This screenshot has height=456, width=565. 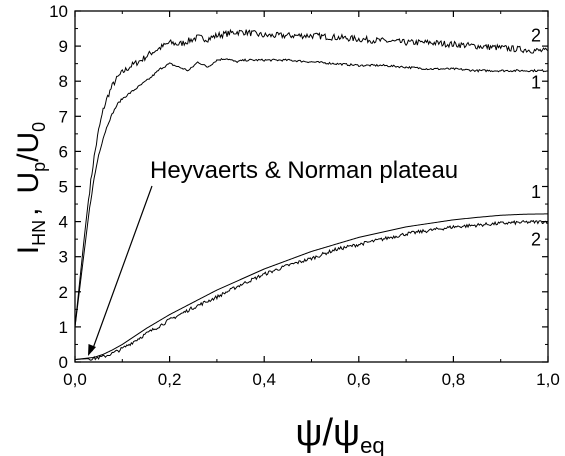 I want to click on annotation-arrow-head, so click(x=92, y=350).